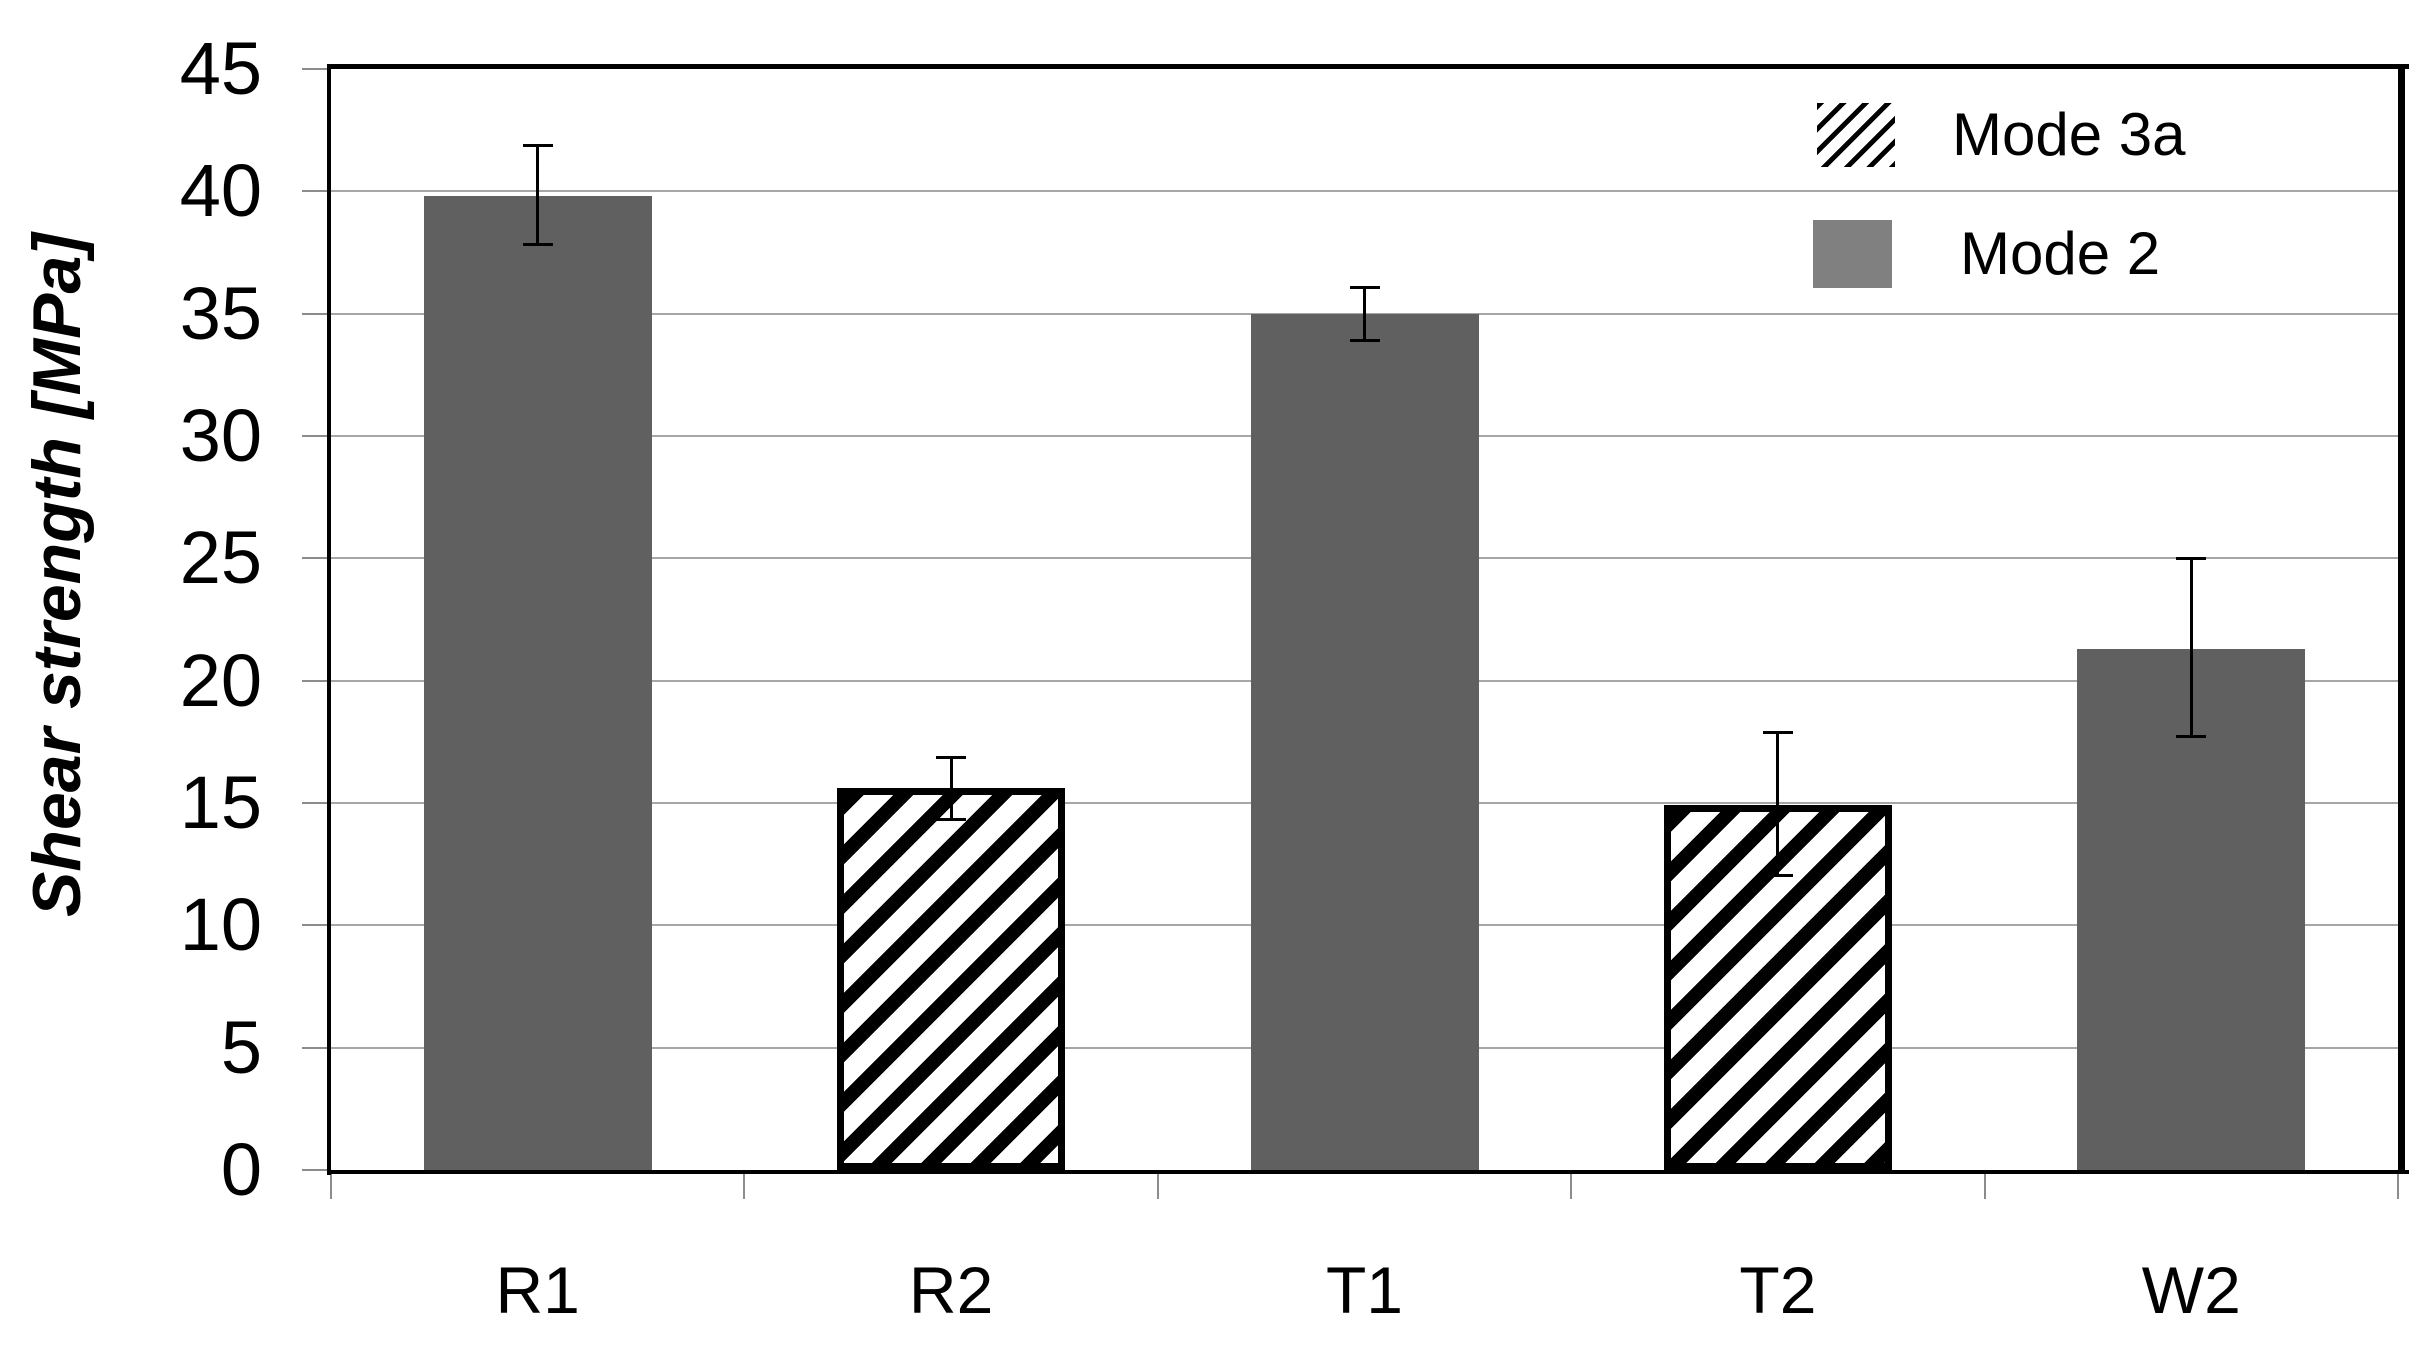 The image size is (2435, 1367). Describe the element at coordinates (2401, 619) in the screenshot. I see `plot-border-right` at that location.